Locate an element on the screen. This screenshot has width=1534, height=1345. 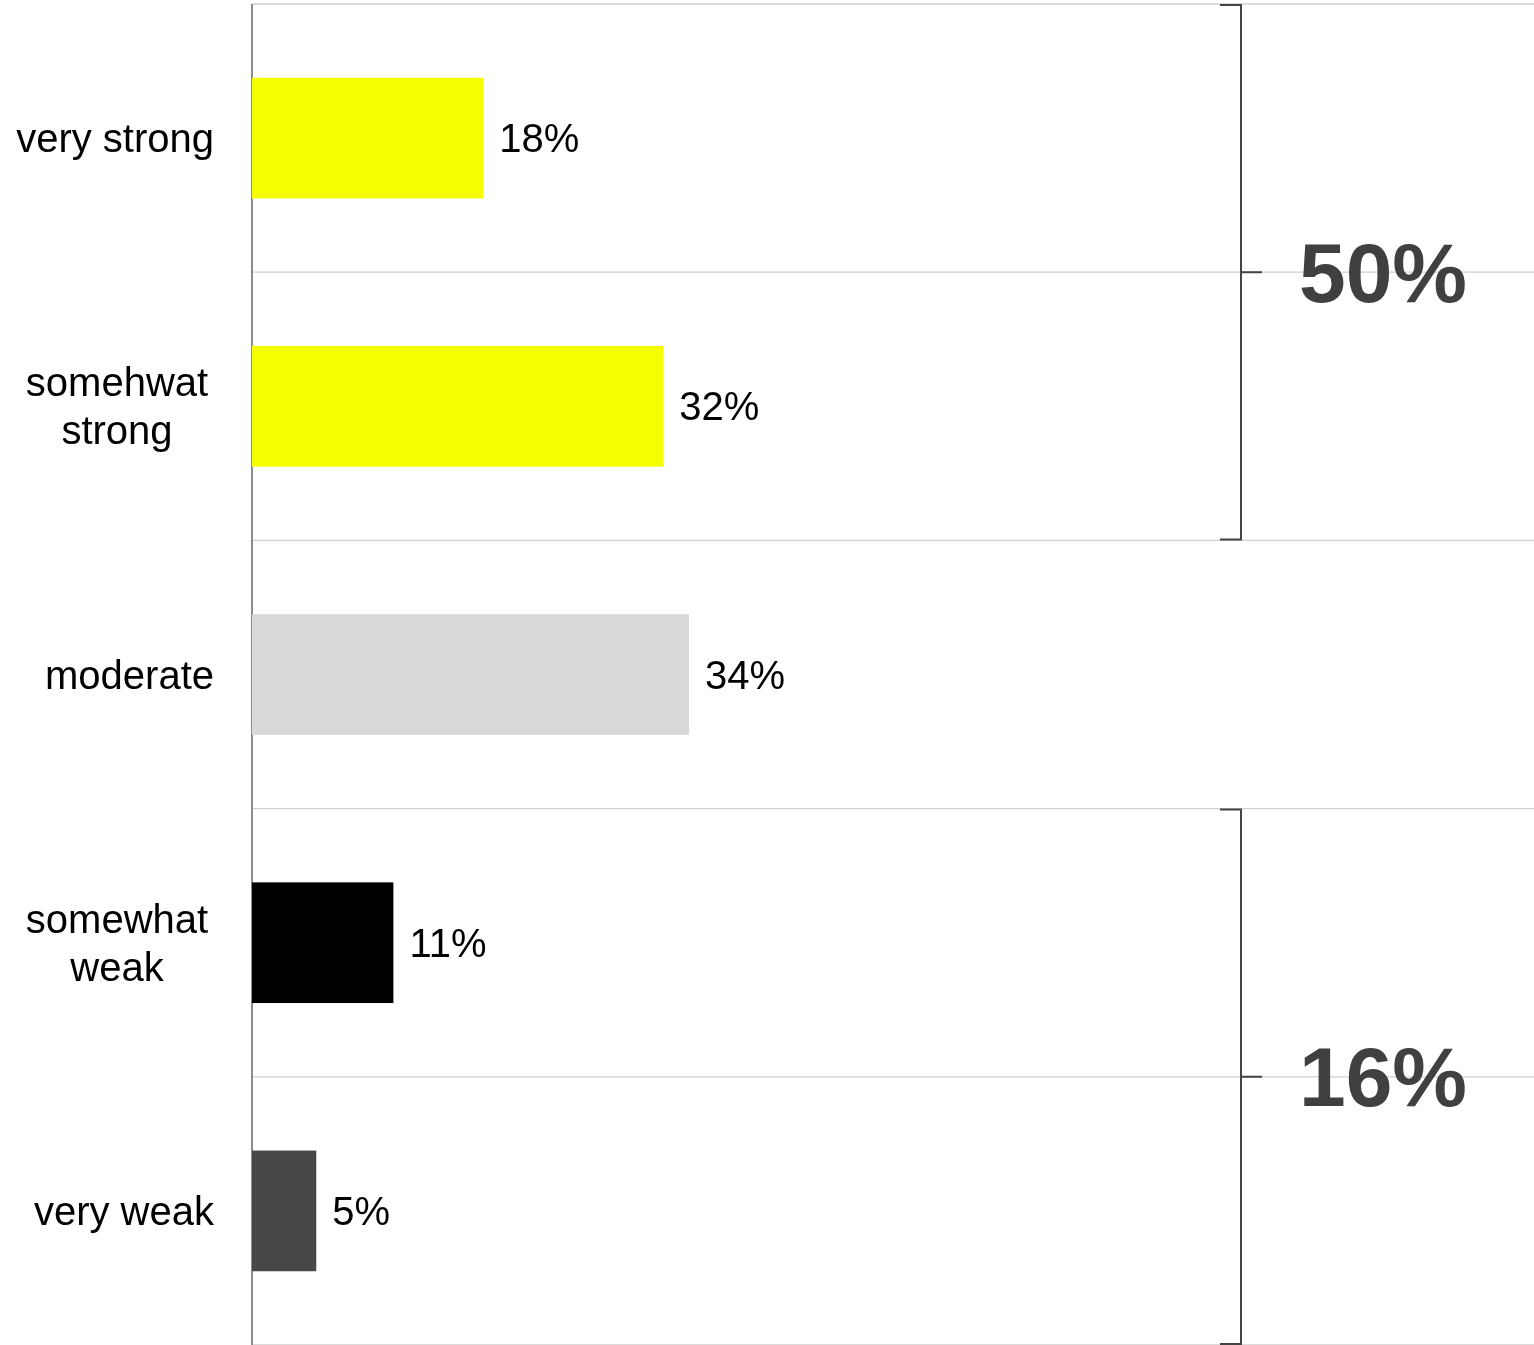
data-label: 11% is located at coordinates (448, 942).